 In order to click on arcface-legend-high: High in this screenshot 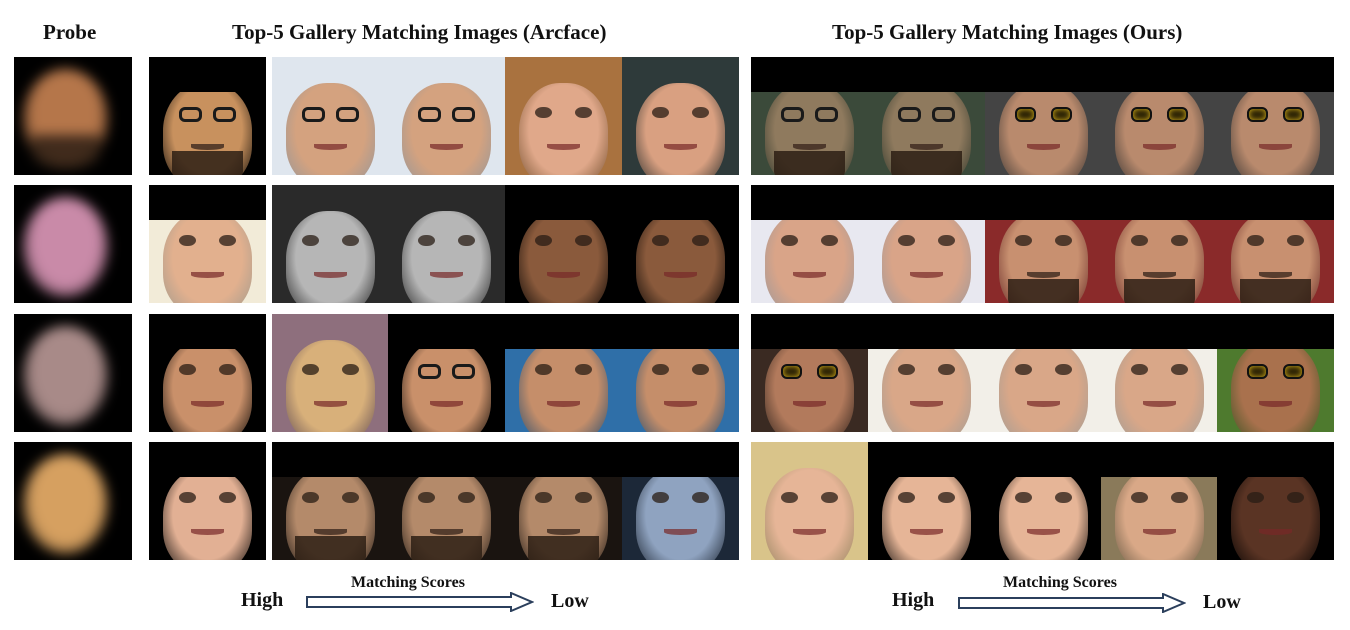, I will do `click(262, 600)`.